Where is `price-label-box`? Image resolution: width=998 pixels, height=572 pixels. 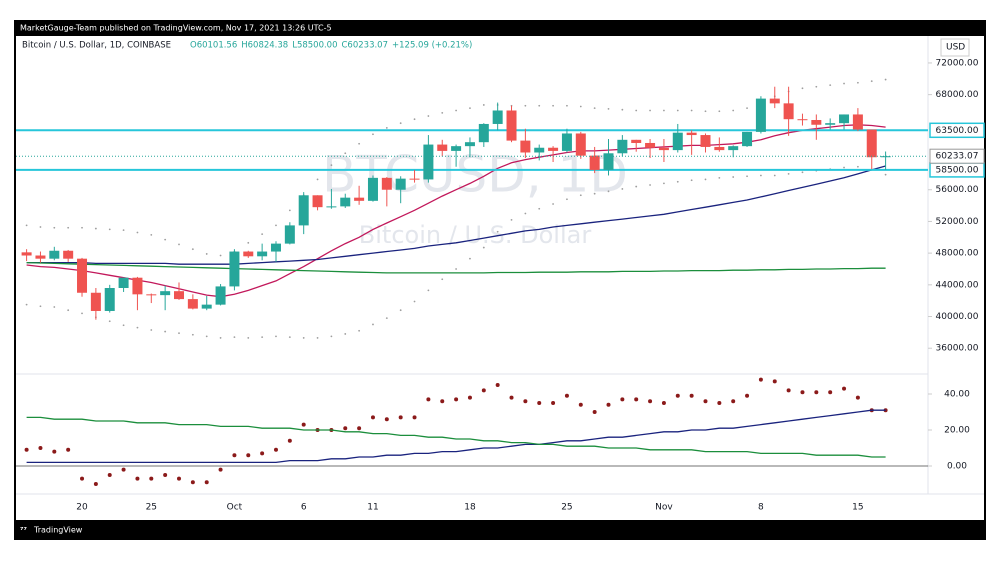 price-label-box is located at coordinates (957, 130).